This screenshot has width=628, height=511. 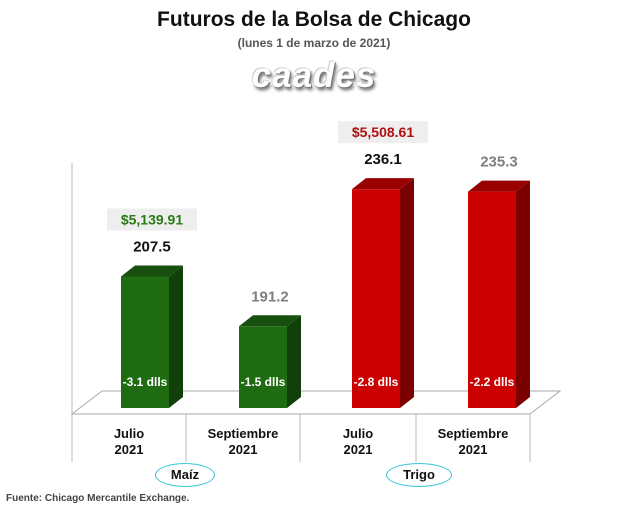 What do you see at coordinates (376, 382) in the screenshot?
I see `bar-change-label: -2.8 dlls` at bounding box center [376, 382].